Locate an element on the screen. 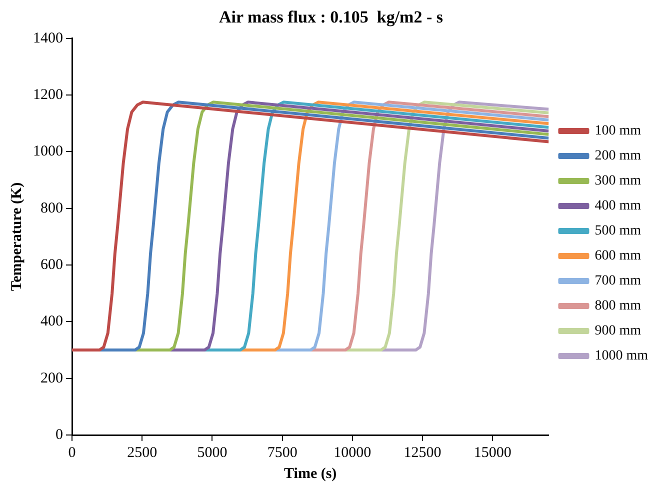 The image size is (664, 485). legend-label: 300 mm is located at coordinates (618, 181).